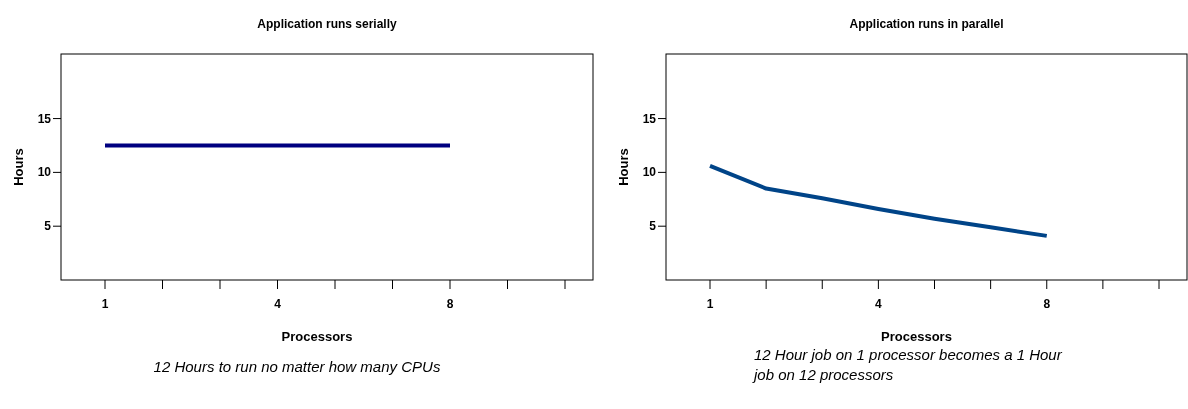 This screenshot has width=1188, height=409. Describe the element at coordinates (907, 364) in the screenshot. I see `text: 12 Hour job on 1 processor becomes a 1 Hour job on 12 processors` at that location.